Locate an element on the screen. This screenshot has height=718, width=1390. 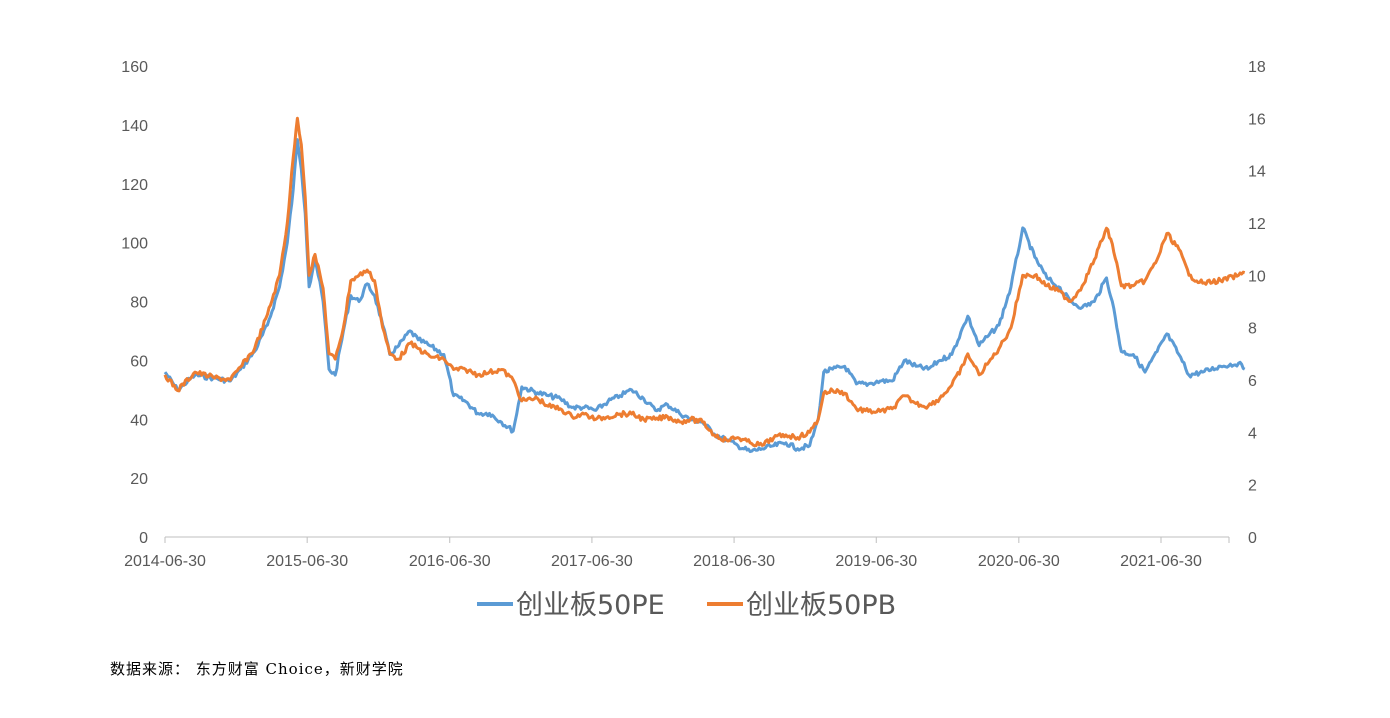
y-right-tick-label: 6 is located at coordinates (1252, 381).